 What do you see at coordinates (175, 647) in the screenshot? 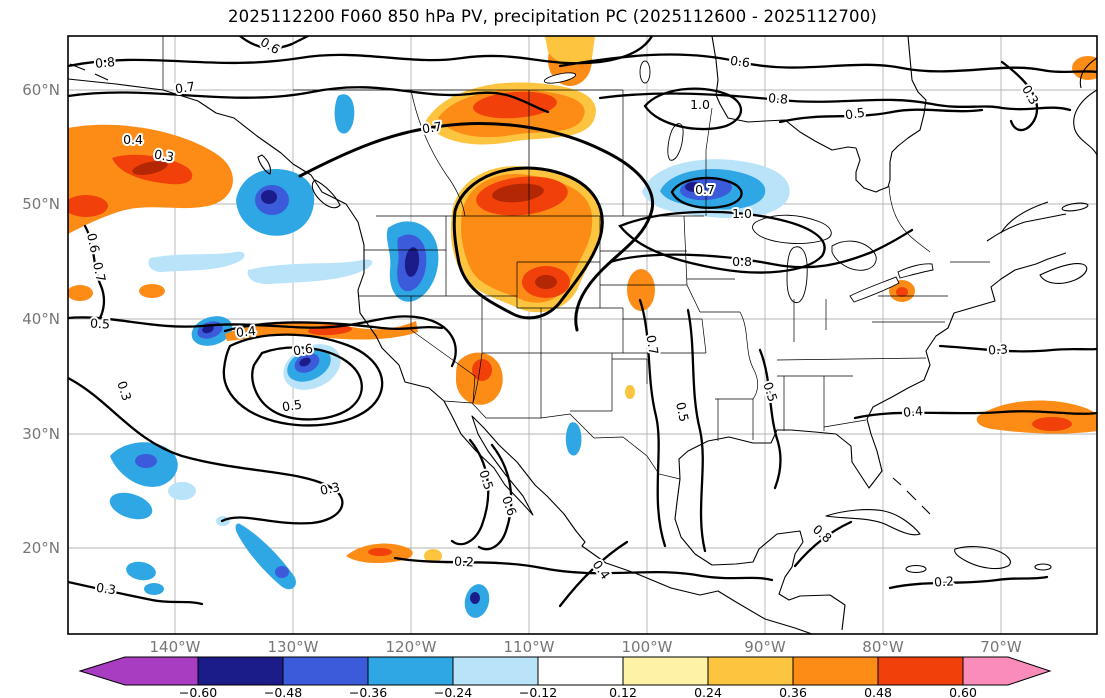
I see `x-tick-label: 140°W` at bounding box center [175, 647].